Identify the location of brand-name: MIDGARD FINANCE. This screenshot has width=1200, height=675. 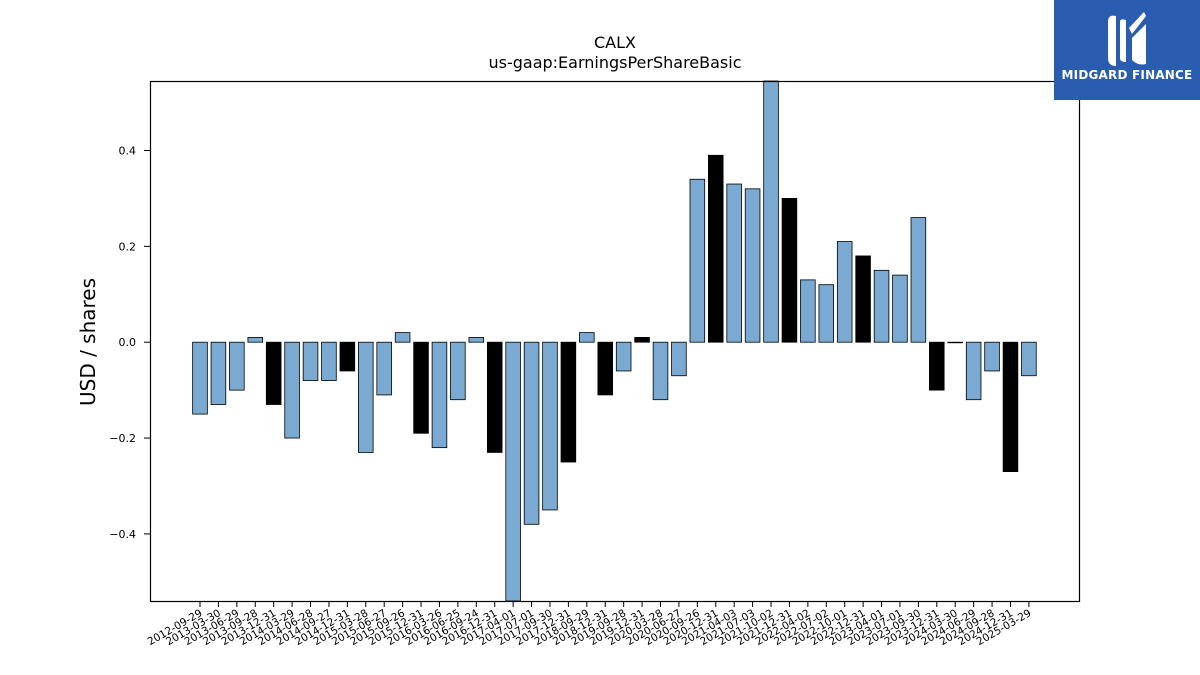
(1127, 75).